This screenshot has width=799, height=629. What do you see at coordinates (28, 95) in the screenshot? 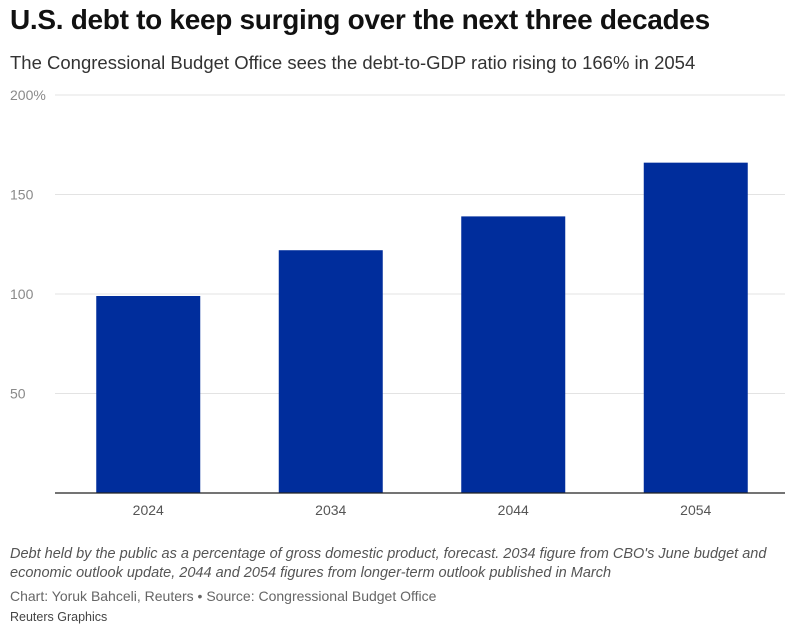
I see `y-tick-label: 200%` at bounding box center [28, 95].